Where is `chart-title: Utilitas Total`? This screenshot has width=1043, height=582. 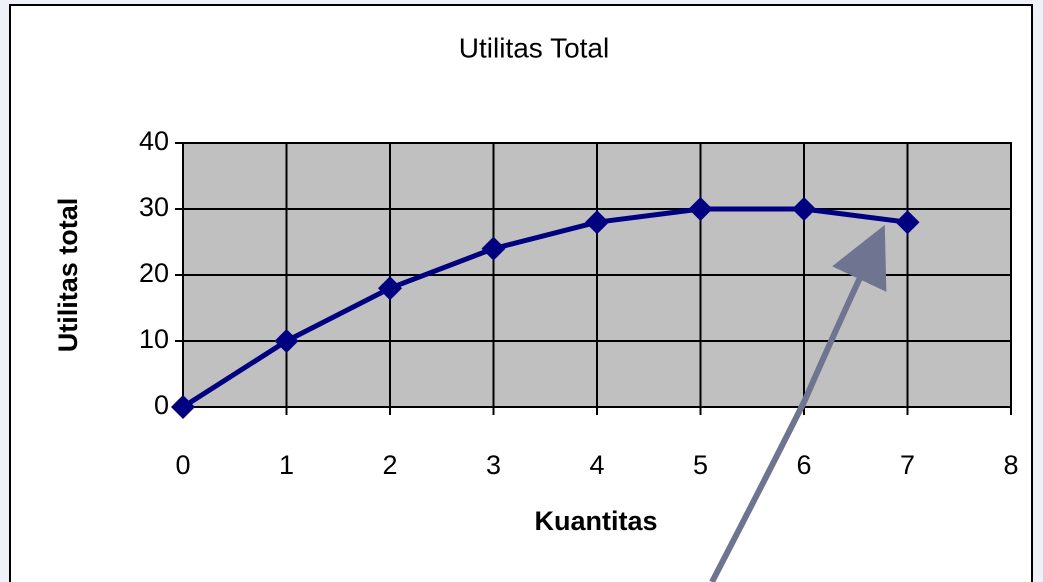
chart-title: Utilitas Total is located at coordinates (534, 47).